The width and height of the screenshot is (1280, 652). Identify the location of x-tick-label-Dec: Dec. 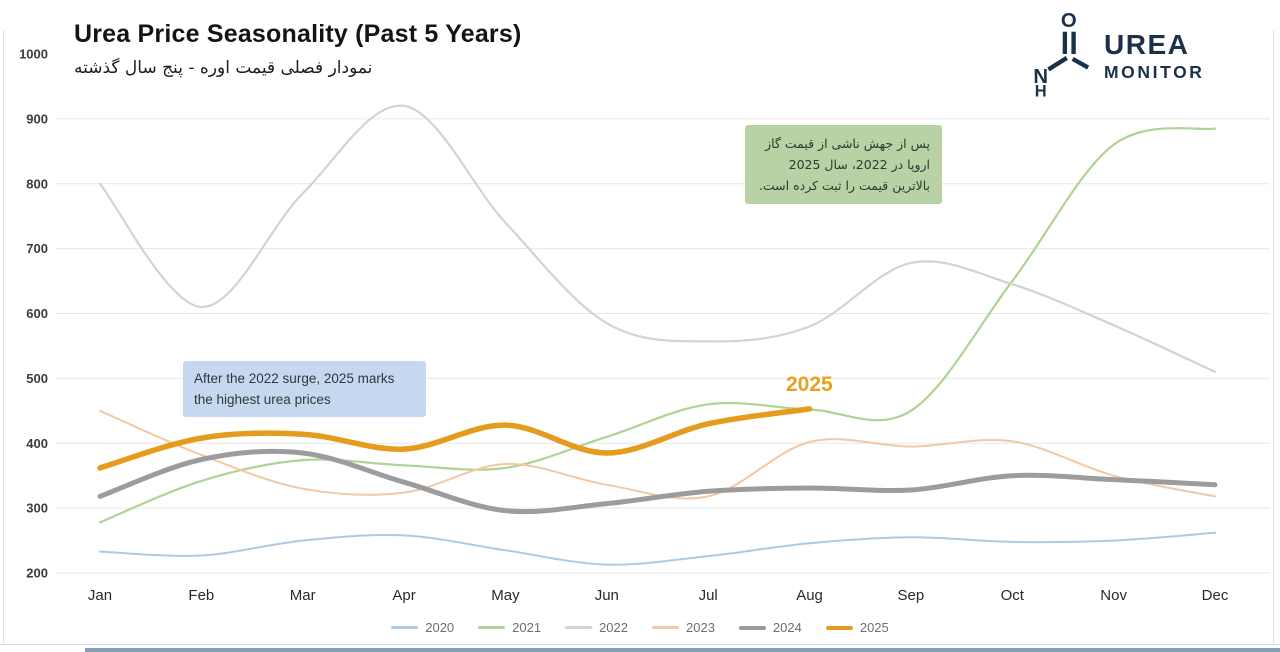
(1215, 595).